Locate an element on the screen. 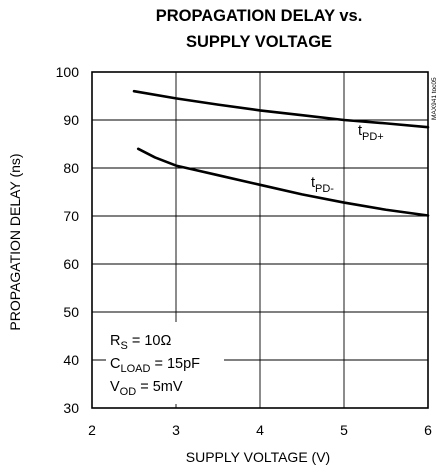  condition-rs: RS = 10Ω is located at coordinates (140, 342).